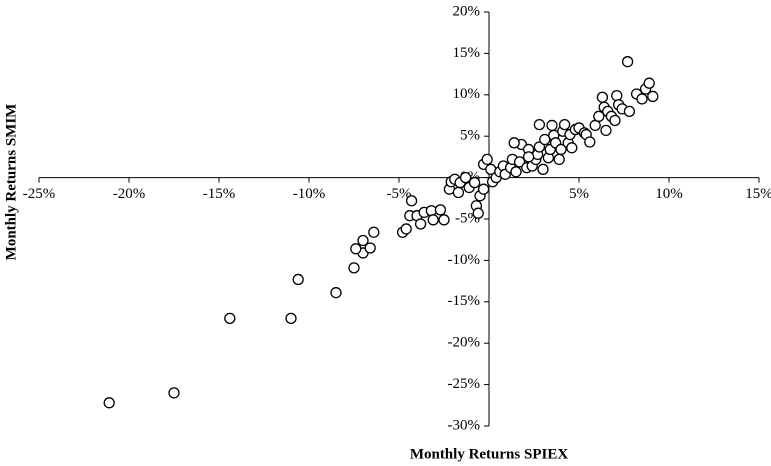  I want to click on x-tick-label: -10%, so click(309, 194).